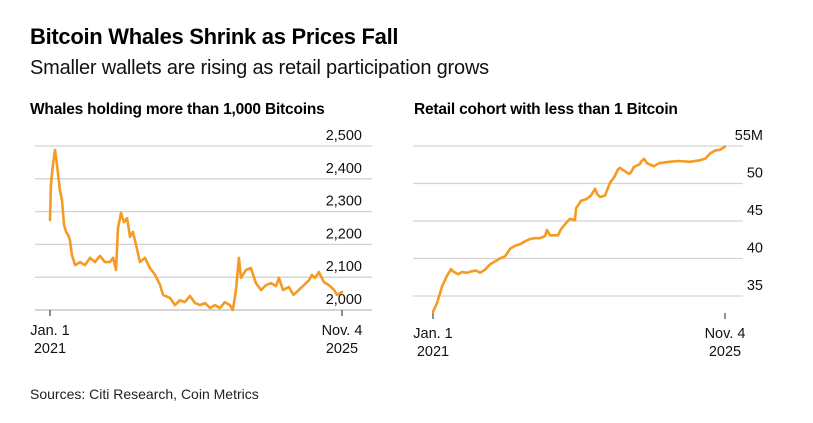 This screenshot has height=423, width=813. Describe the element at coordinates (344, 136) in the screenshot. I see `y-tick-label: 2,500` at that location.